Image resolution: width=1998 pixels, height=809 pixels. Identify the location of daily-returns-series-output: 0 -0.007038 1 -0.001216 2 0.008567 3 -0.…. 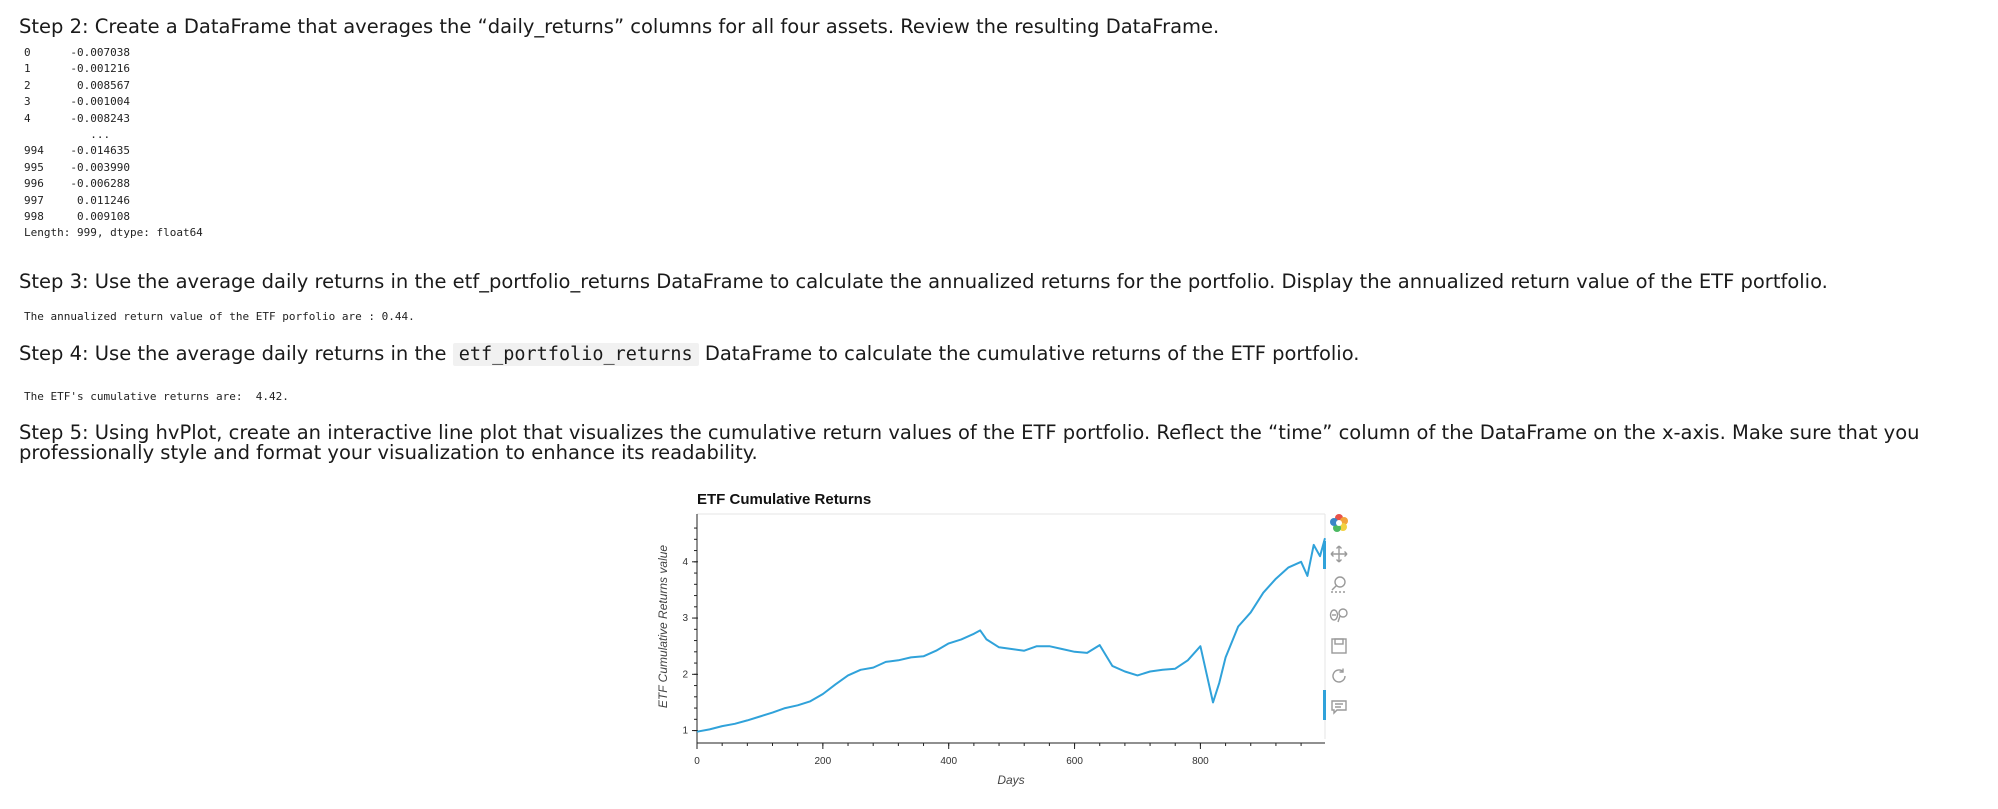
(113, 143).